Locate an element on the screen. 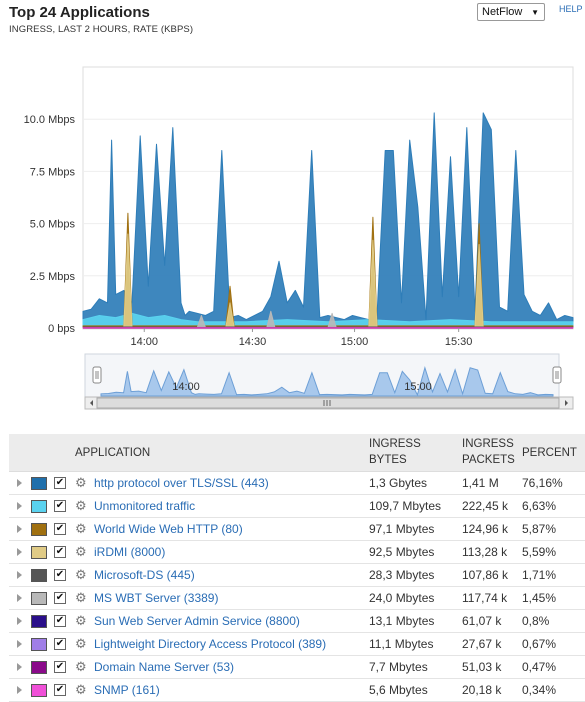 The height and width of the screenshot is (702, 585). ingress-bytes-cell: 13,1 Mbytes is located at coordinates (401, 621).